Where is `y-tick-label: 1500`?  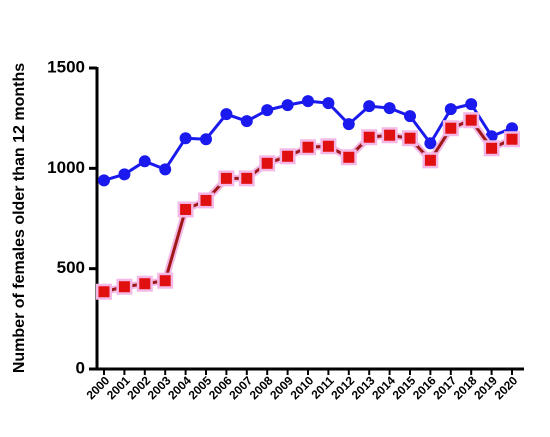
y-tick-label: 1500 is located at coordinates (66, 66).